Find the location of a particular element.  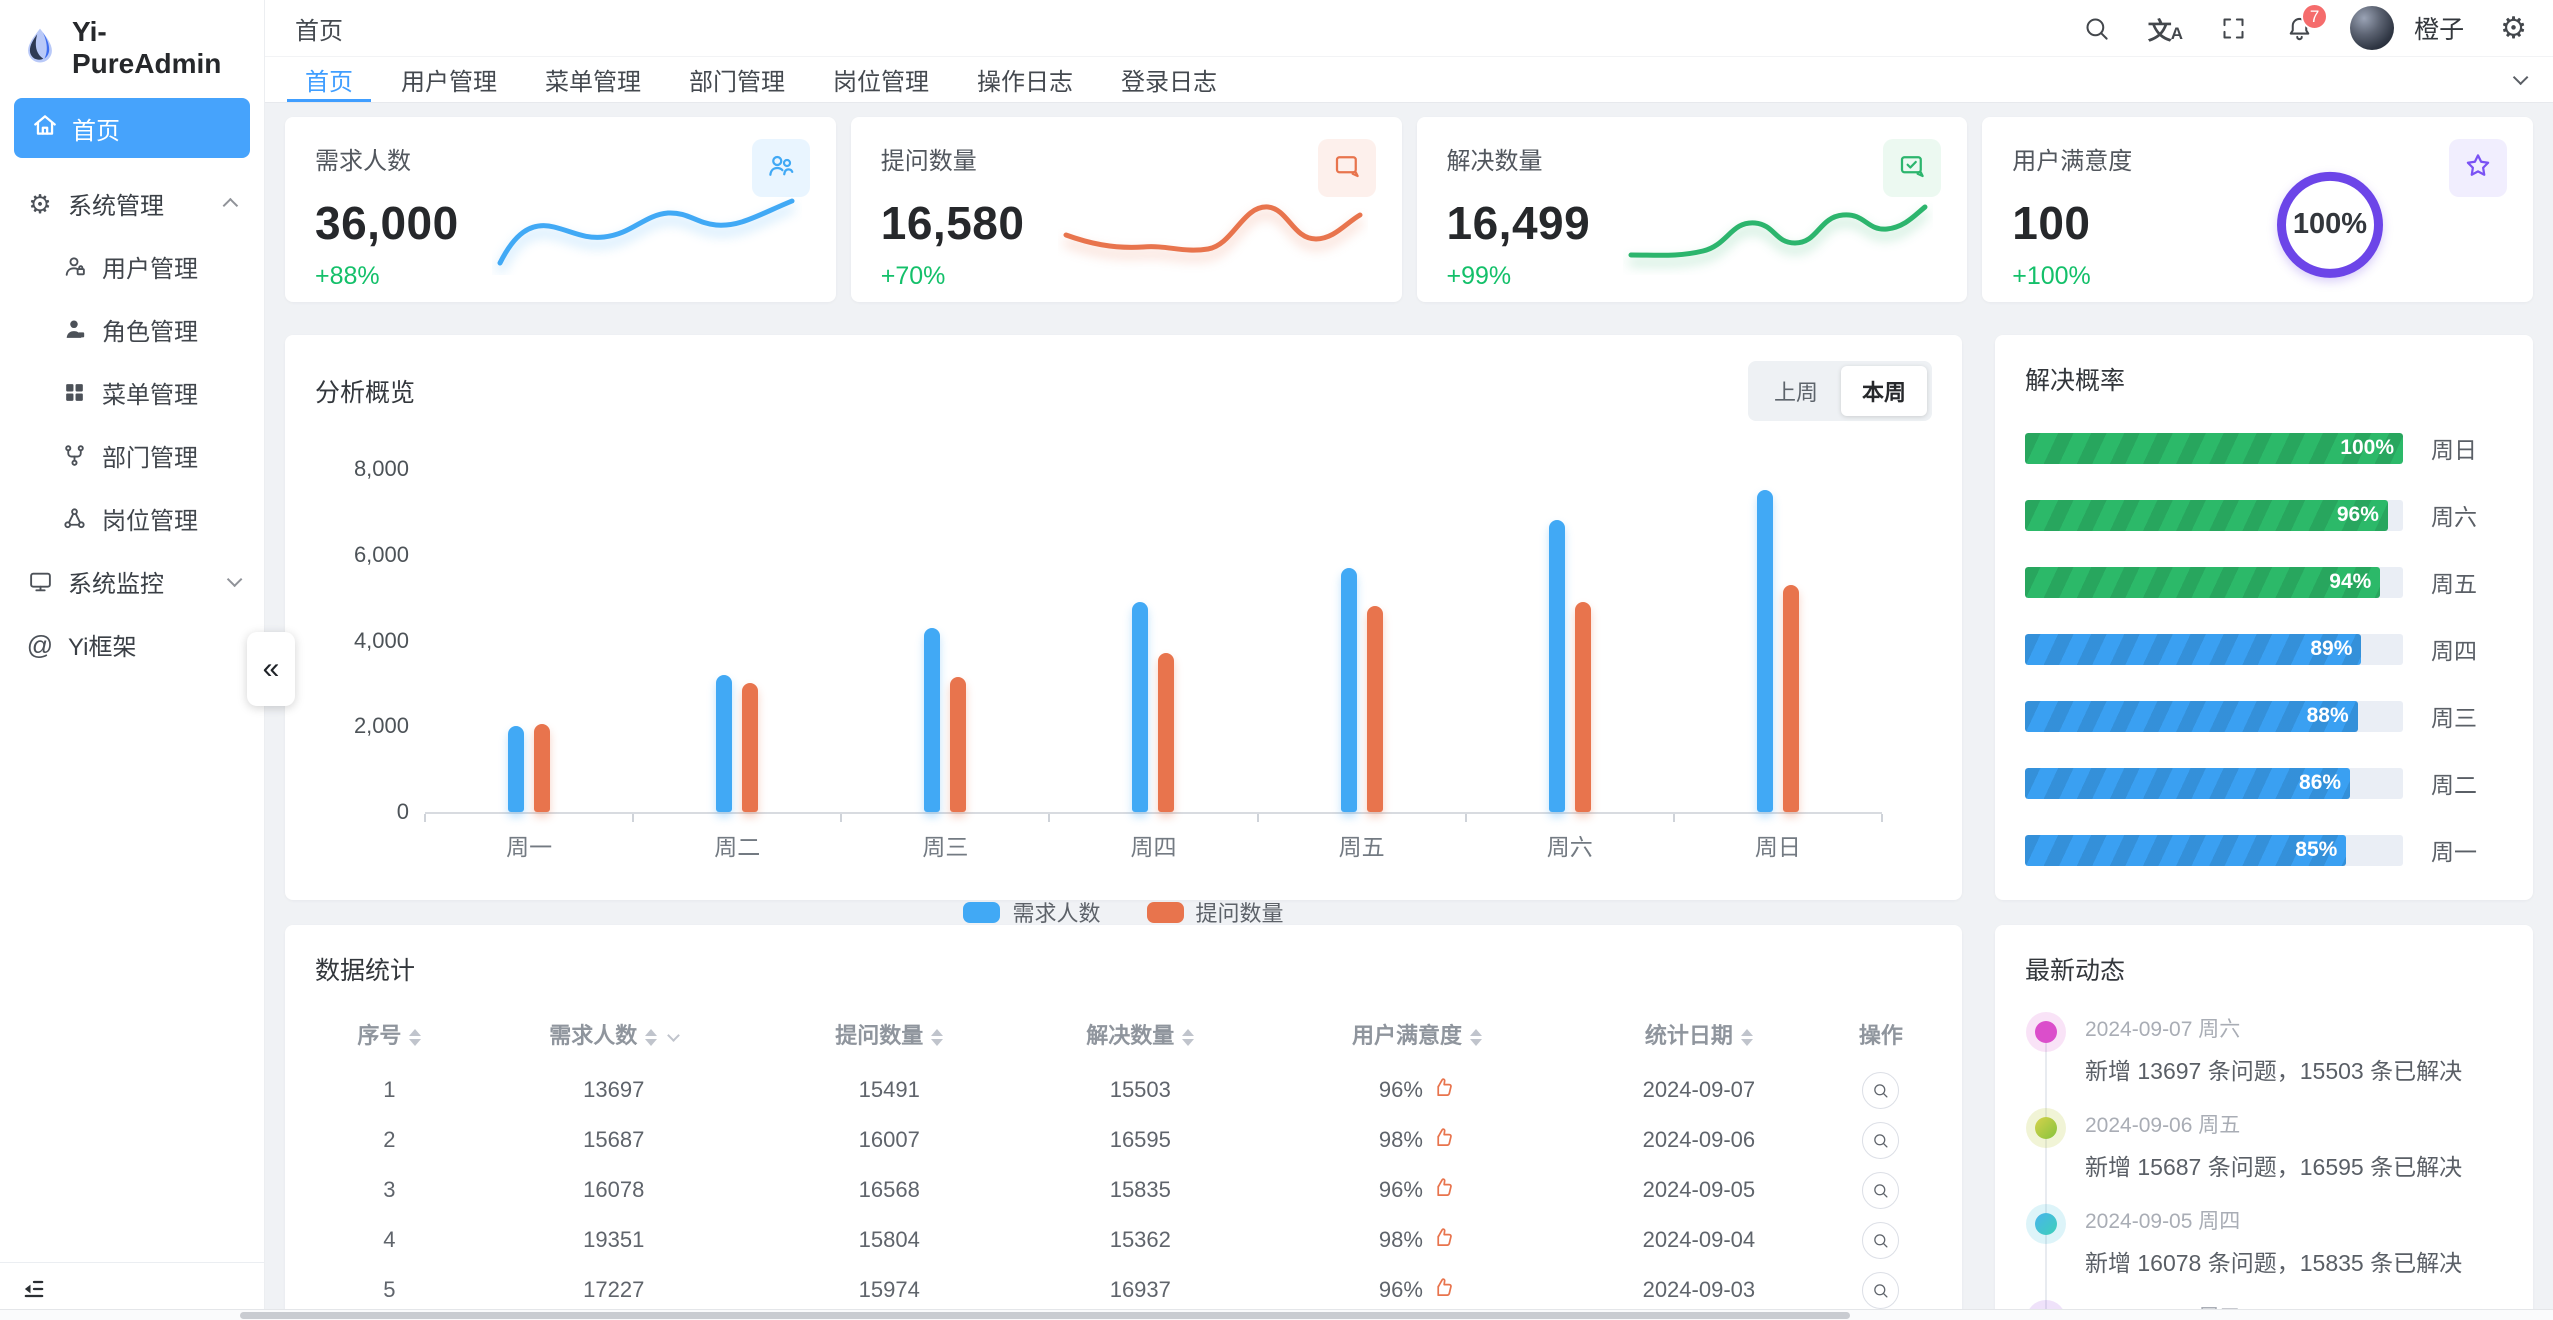

tab-岗位管理: 岗位管理 is located at coordinates (881, 82).